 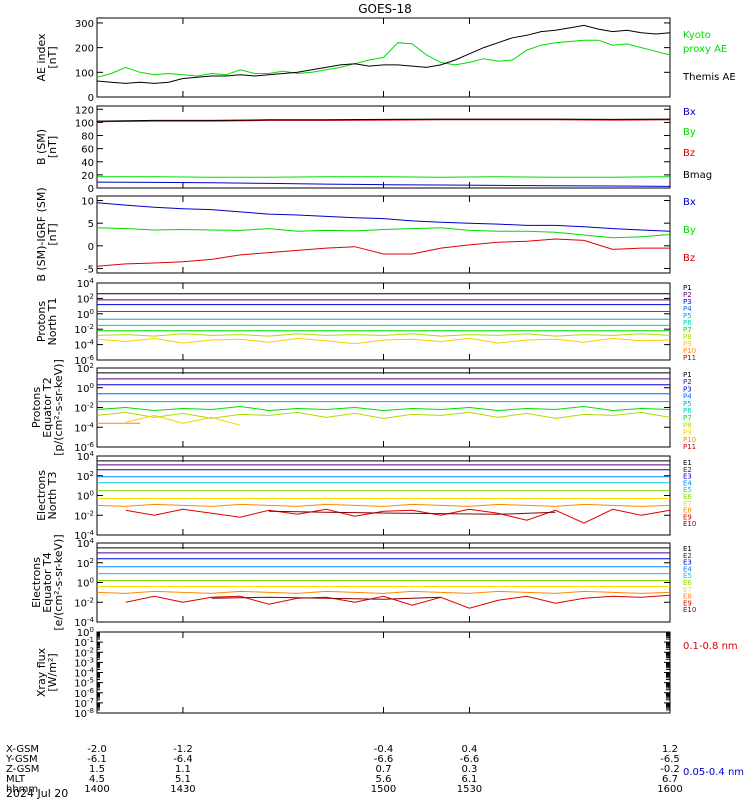 I want to click on y-tick-label: 10⁻⁷, so click(x=84, y=703).